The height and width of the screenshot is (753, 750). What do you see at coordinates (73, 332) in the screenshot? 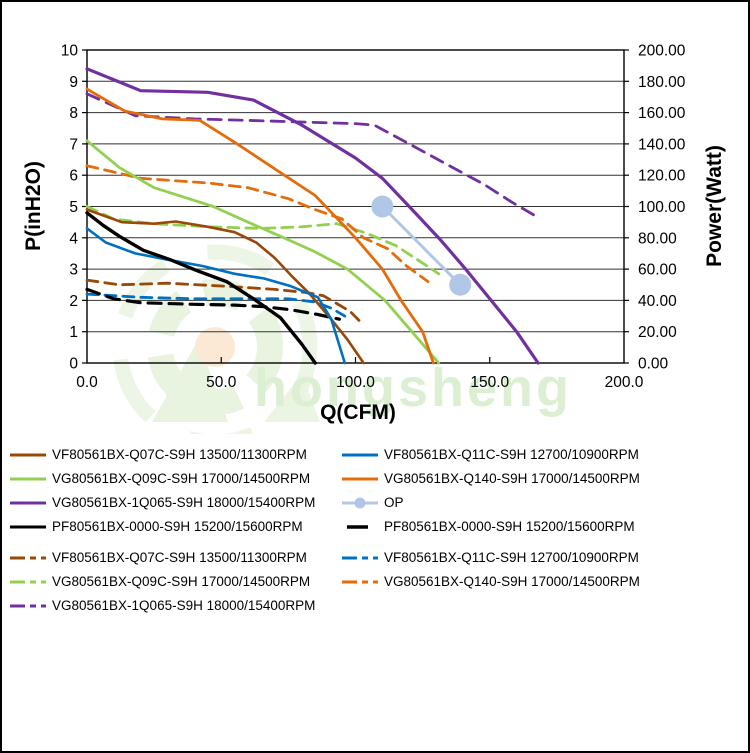
I see `left-axis-tick-label: 1` at bounding box center [73, 332].